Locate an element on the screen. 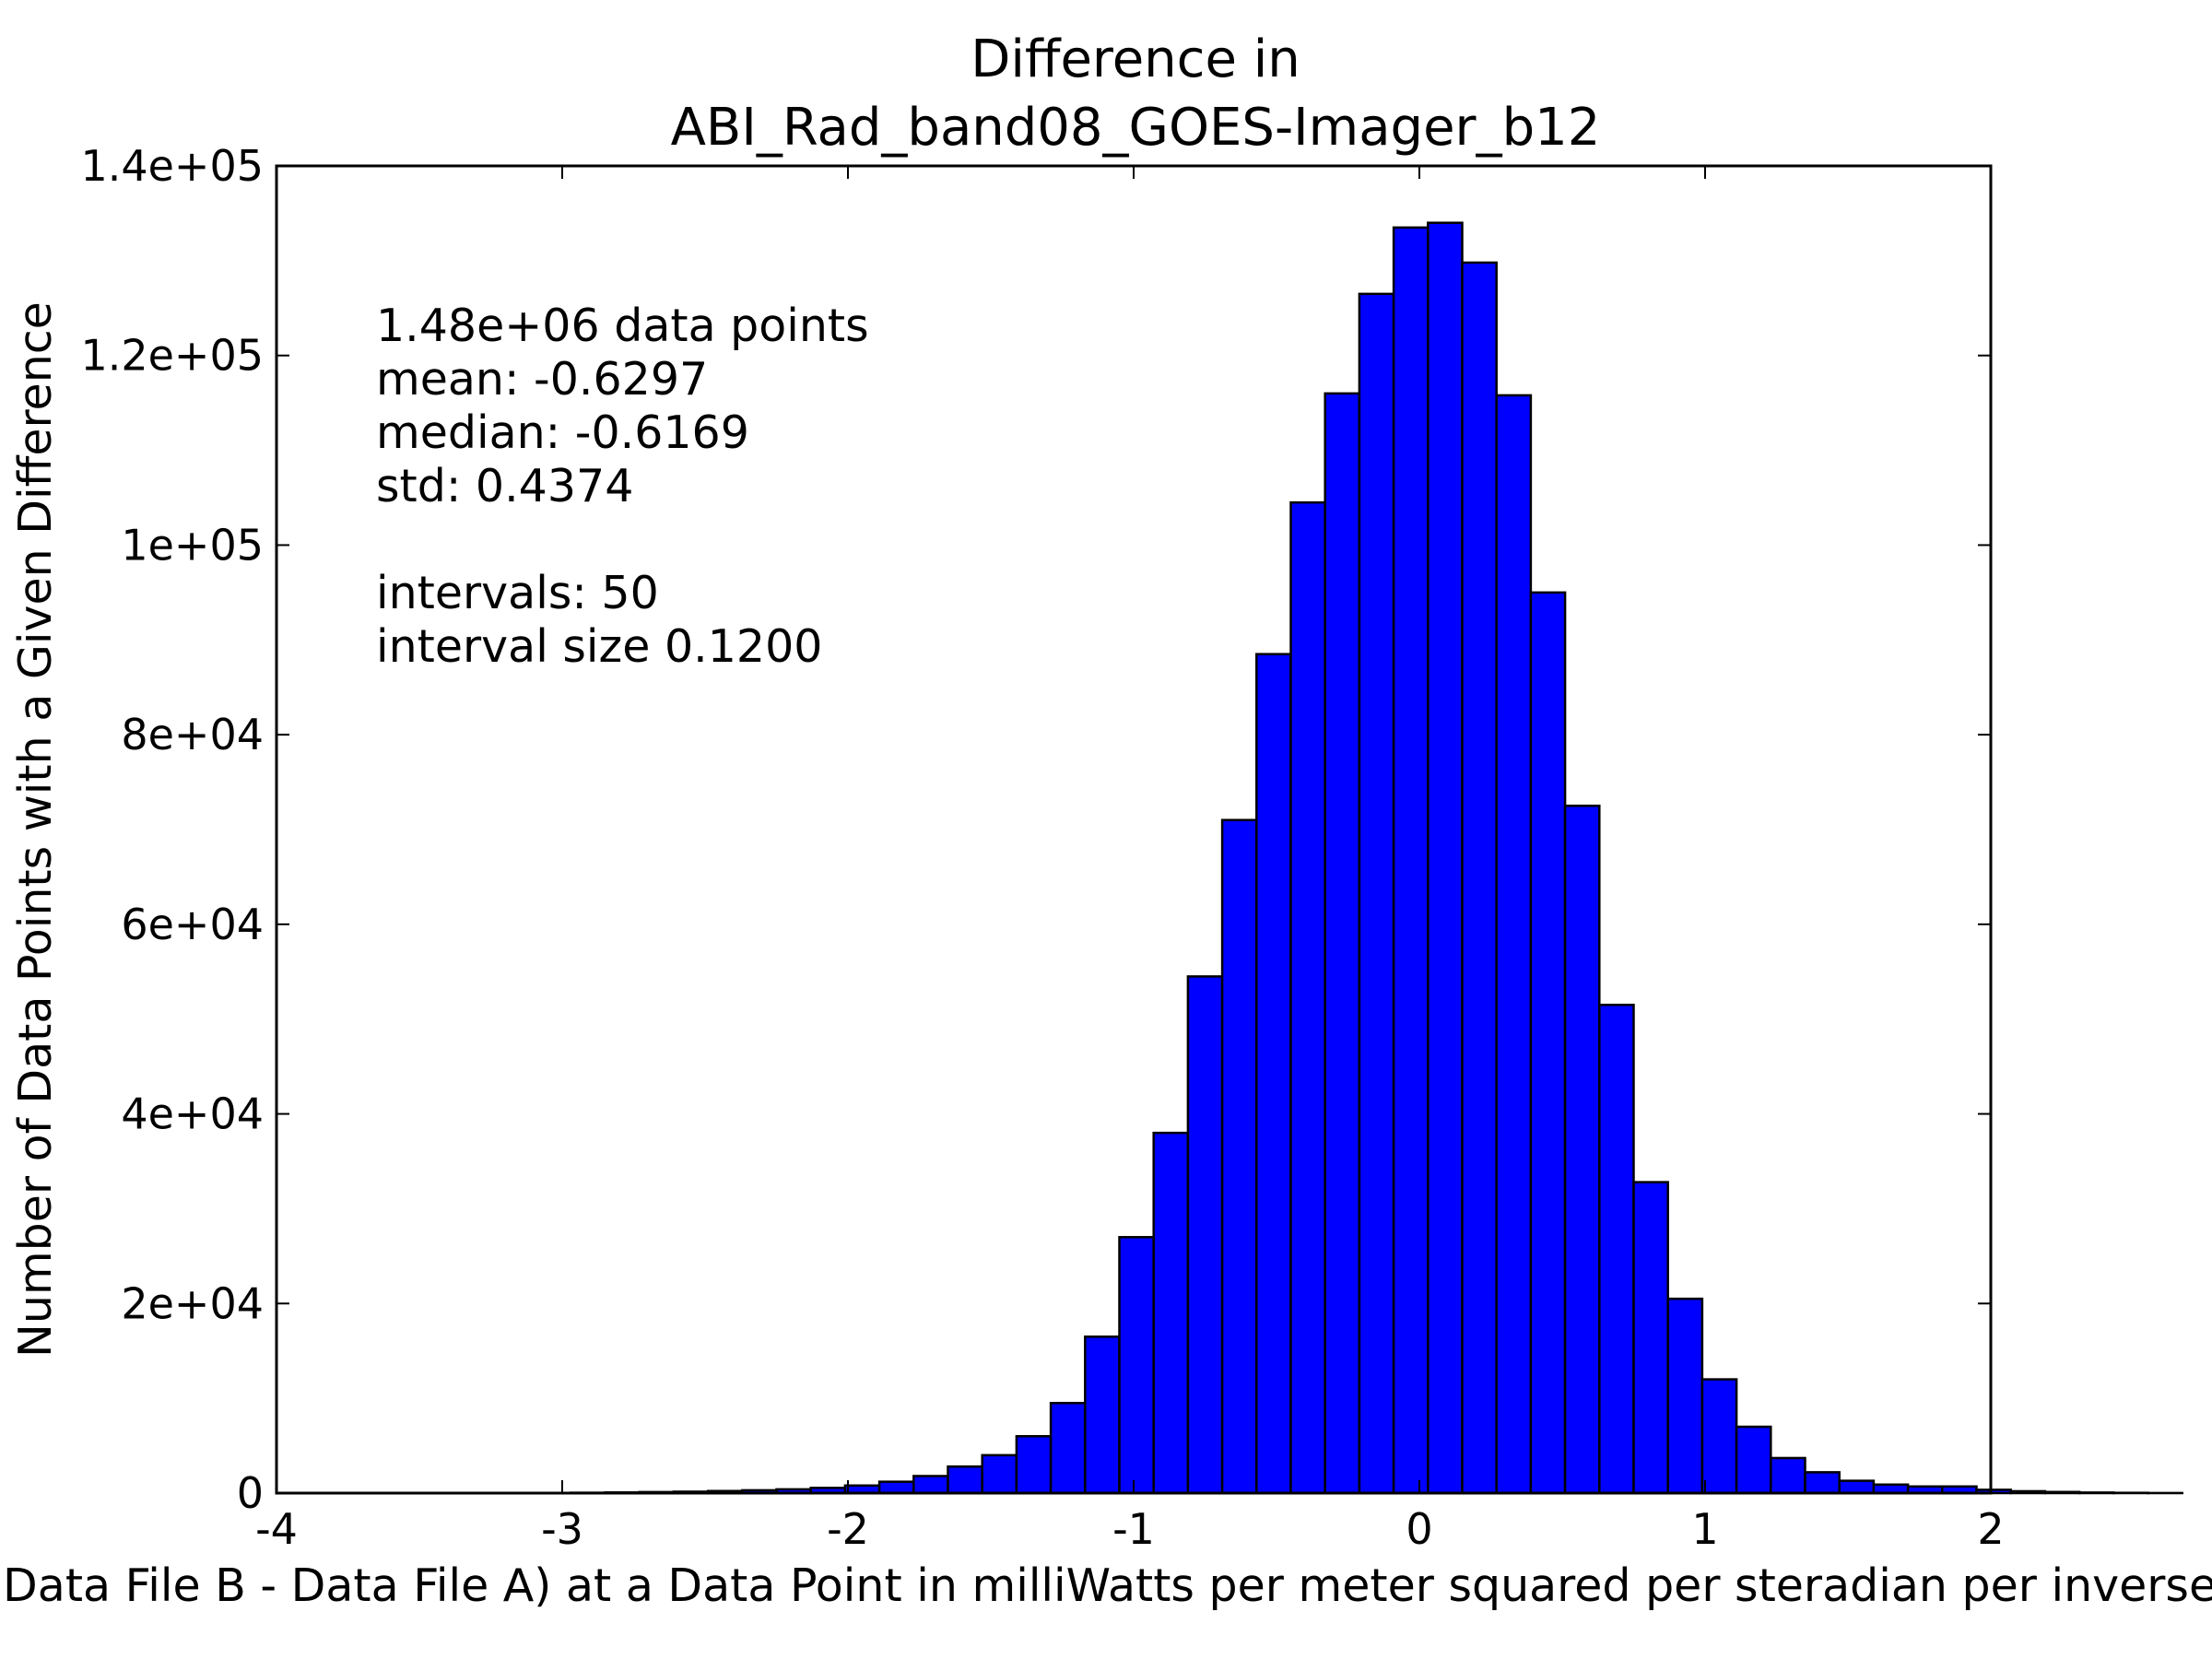  annotation-line-6: intervals: 50 is located at coordinates (517, 593).